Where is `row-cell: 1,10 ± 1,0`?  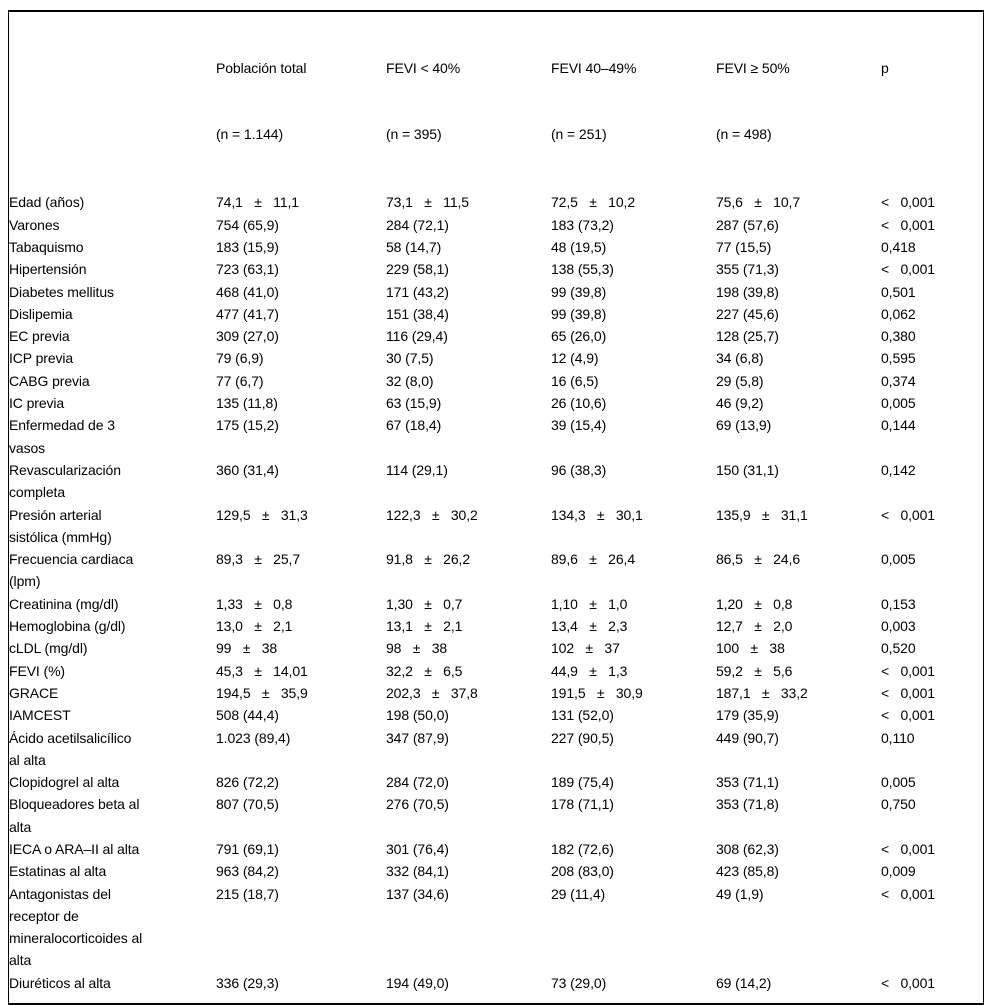
row-cell: 1,10 ± 1,0 is located at coordinates (589, 603).